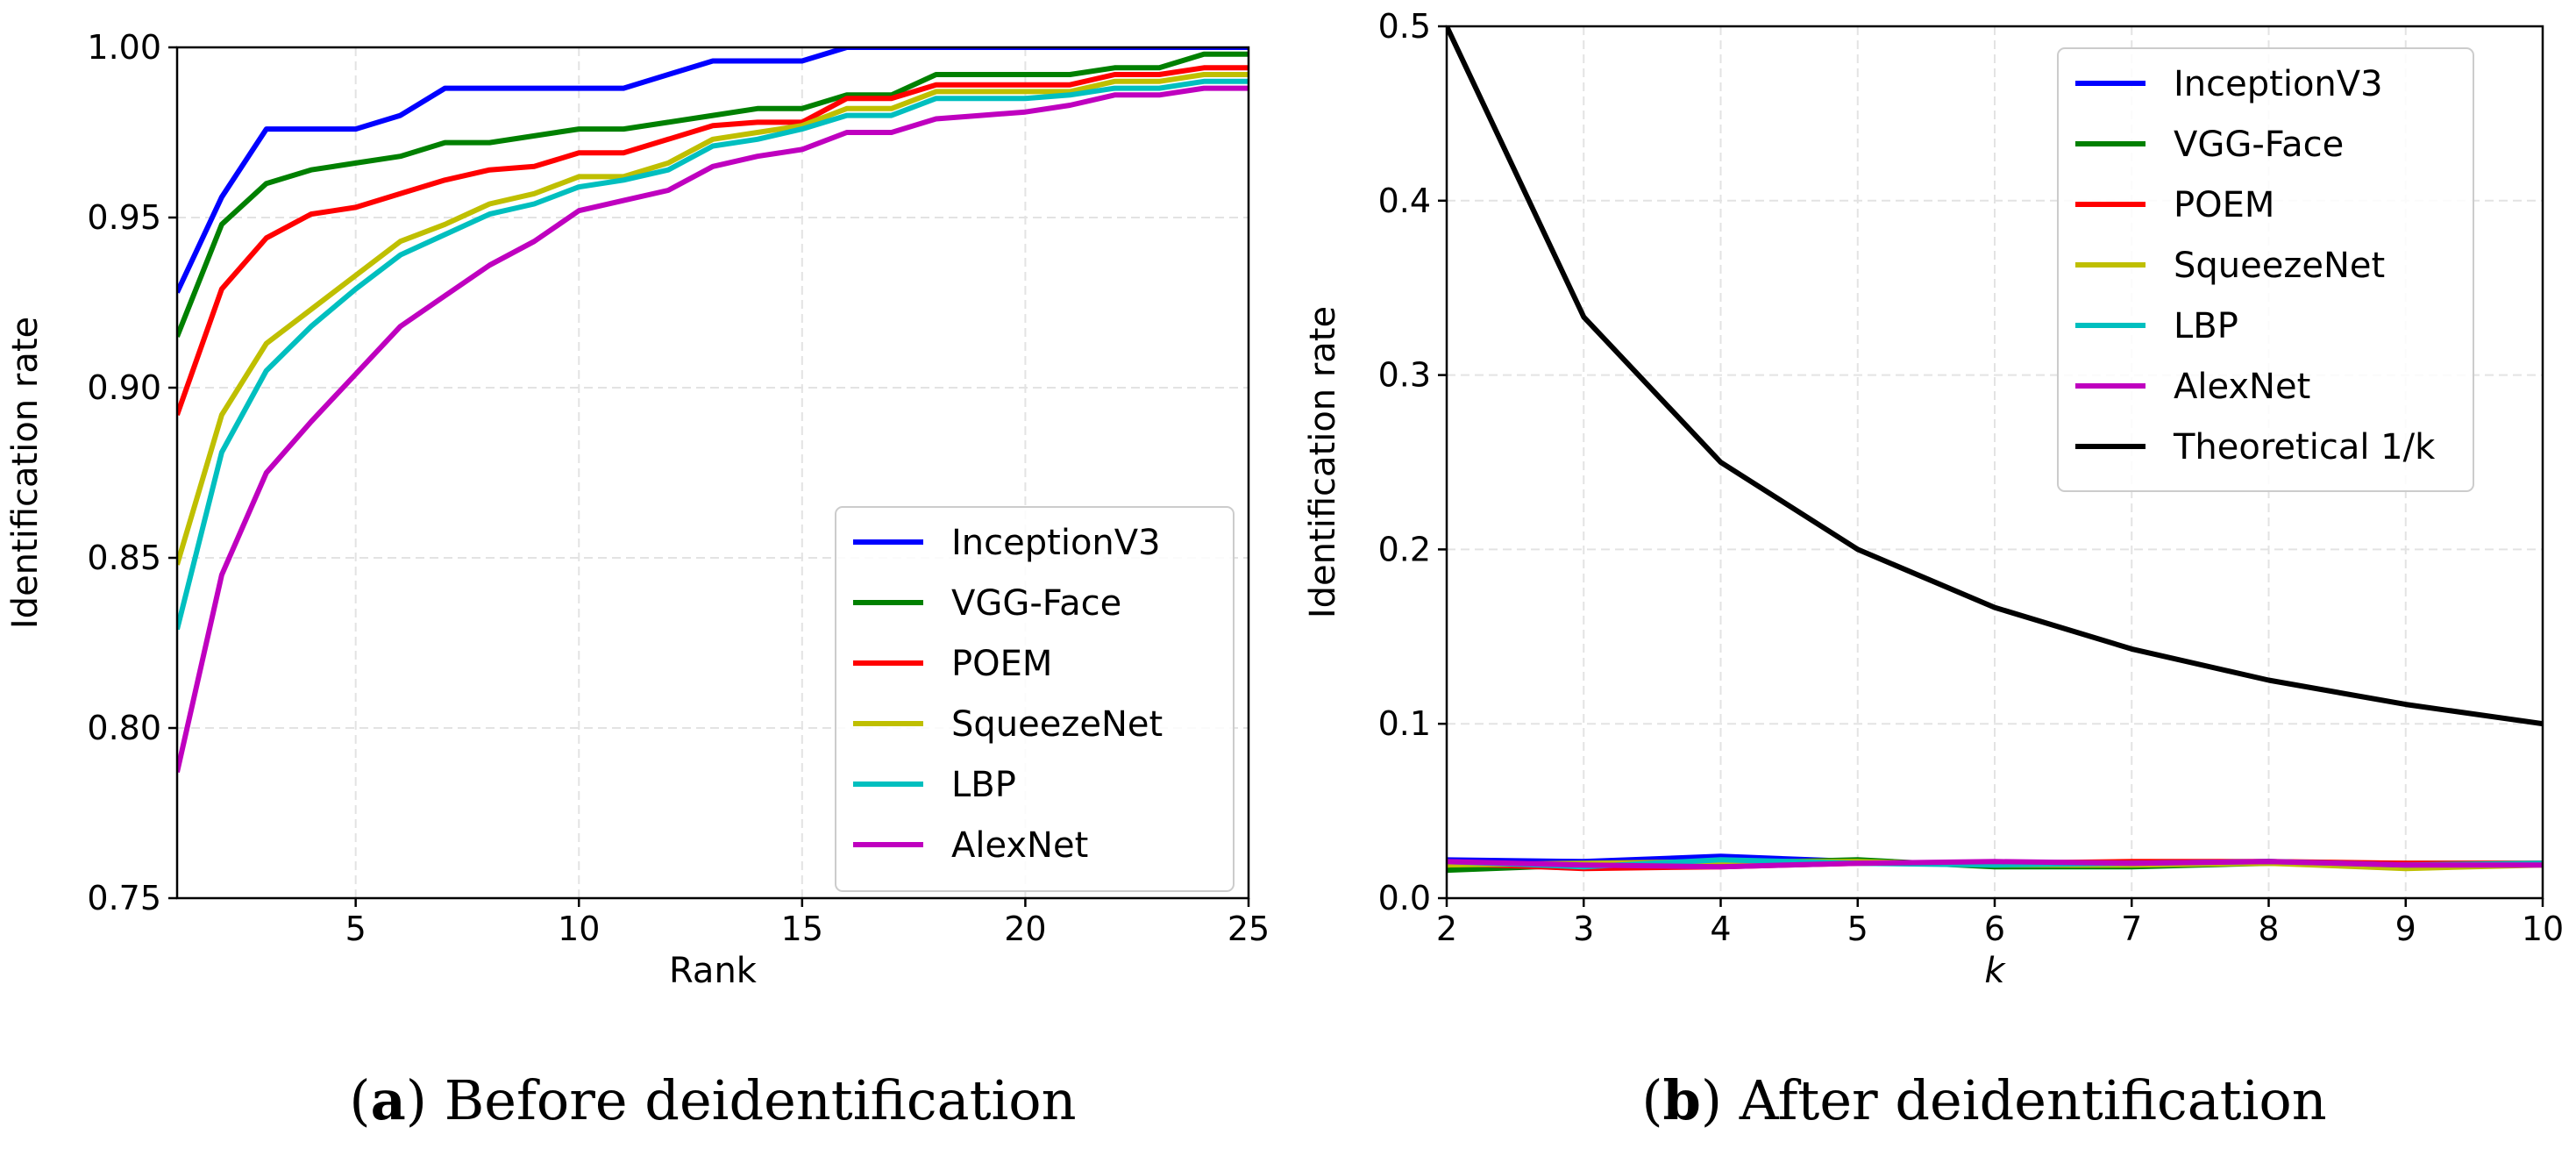 This screenshot has height=1149, width=2576. I want to click on y-tick-label: 0.80, so click(124, 728).